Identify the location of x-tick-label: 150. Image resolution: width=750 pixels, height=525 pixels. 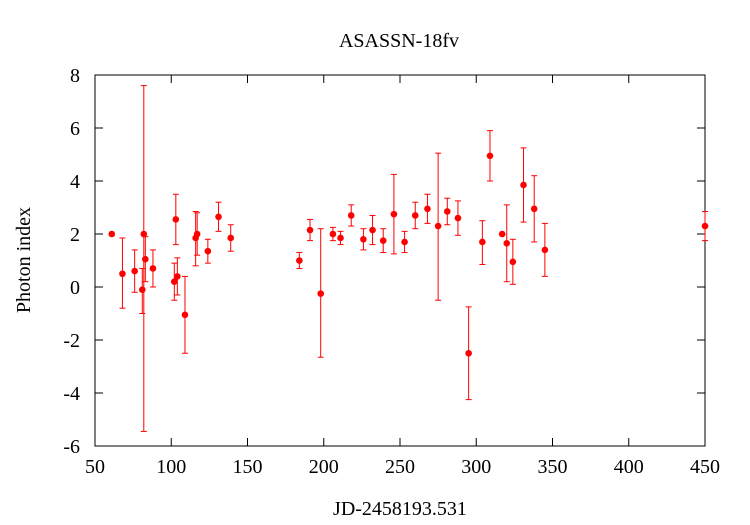
(248, 467).